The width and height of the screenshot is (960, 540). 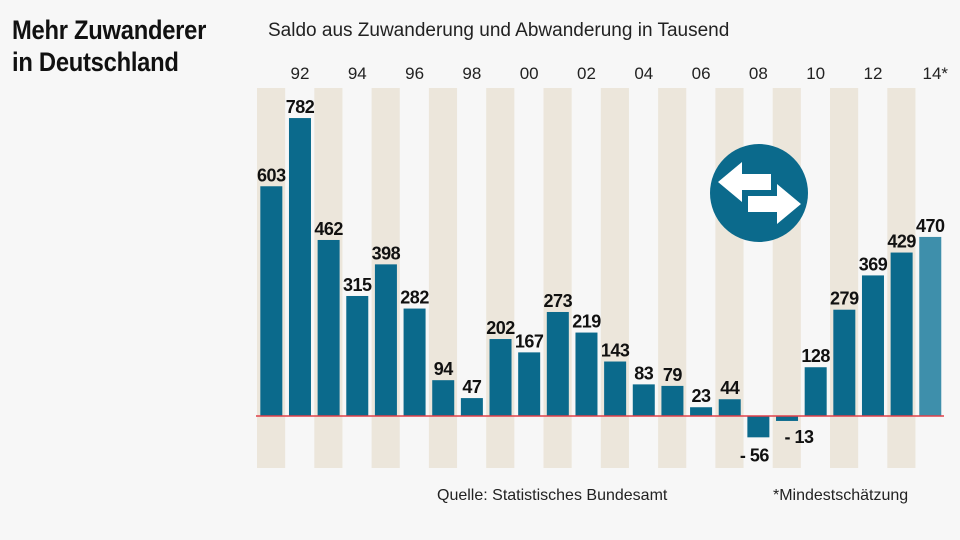 I want to click on value-label: 219, so click(x=586, y=322).